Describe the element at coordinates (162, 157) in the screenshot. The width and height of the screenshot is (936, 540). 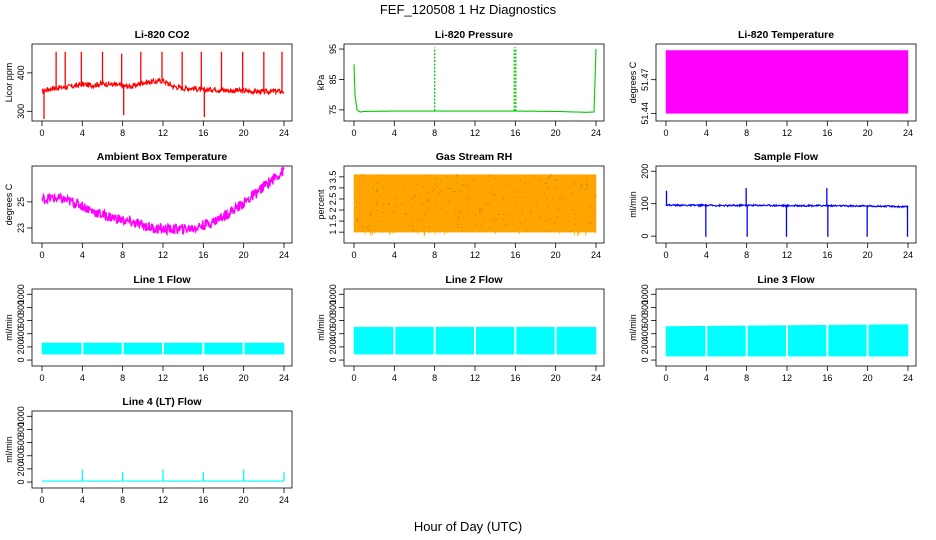
I see `panel-title: Ambient Box Temperature` at that location.